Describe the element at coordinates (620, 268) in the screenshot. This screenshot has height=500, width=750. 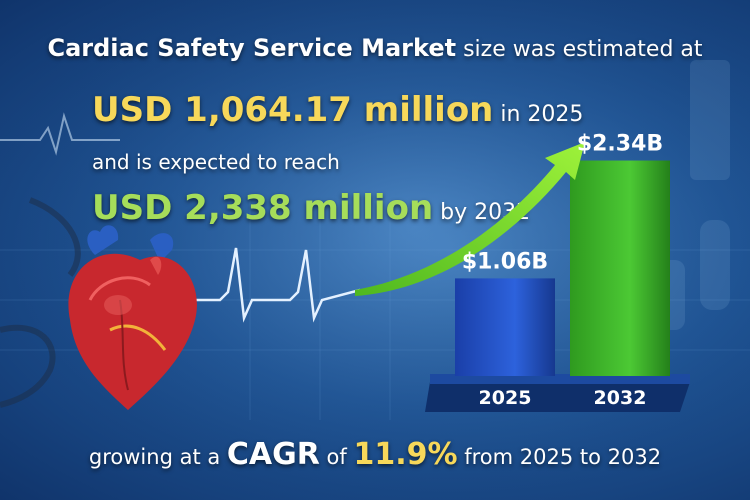
I see `bar-2032` at that location.